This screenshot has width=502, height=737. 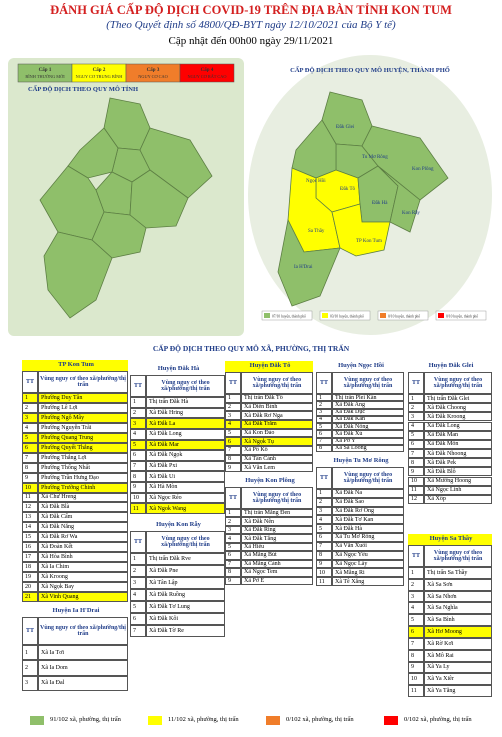 I want to click on row-name: Phường Duy Tân, so click(x=83, y=398).